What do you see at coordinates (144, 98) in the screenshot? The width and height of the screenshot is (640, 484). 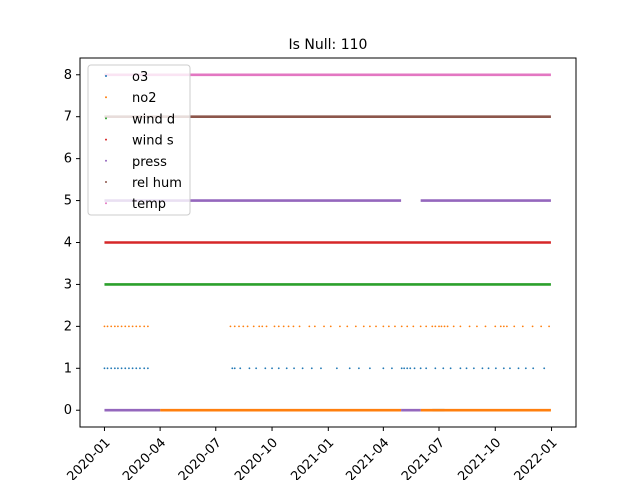 I see `legend-label: no2` at bounding box center [144, 98].